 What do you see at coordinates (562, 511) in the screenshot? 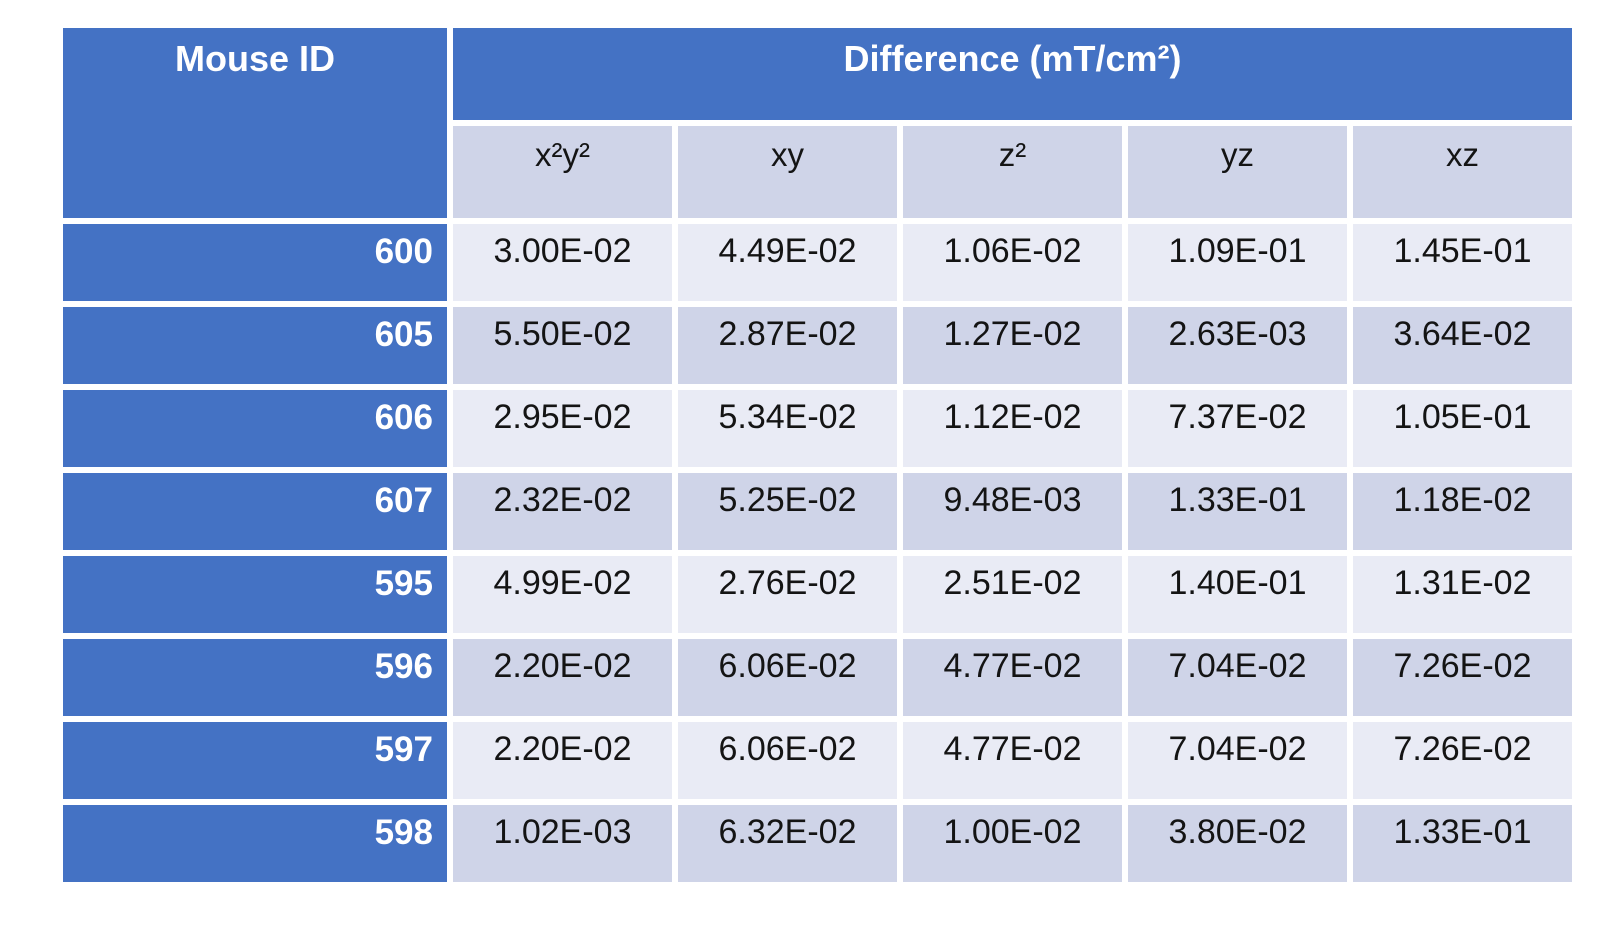
I see `value-cell: 2.32E-02` at bounding box center [562, 511].